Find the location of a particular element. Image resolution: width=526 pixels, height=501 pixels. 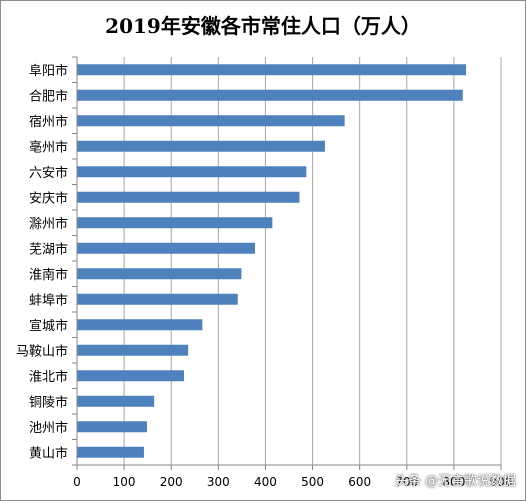

x-tick-label: 100 is located at coordinates (124, 482).